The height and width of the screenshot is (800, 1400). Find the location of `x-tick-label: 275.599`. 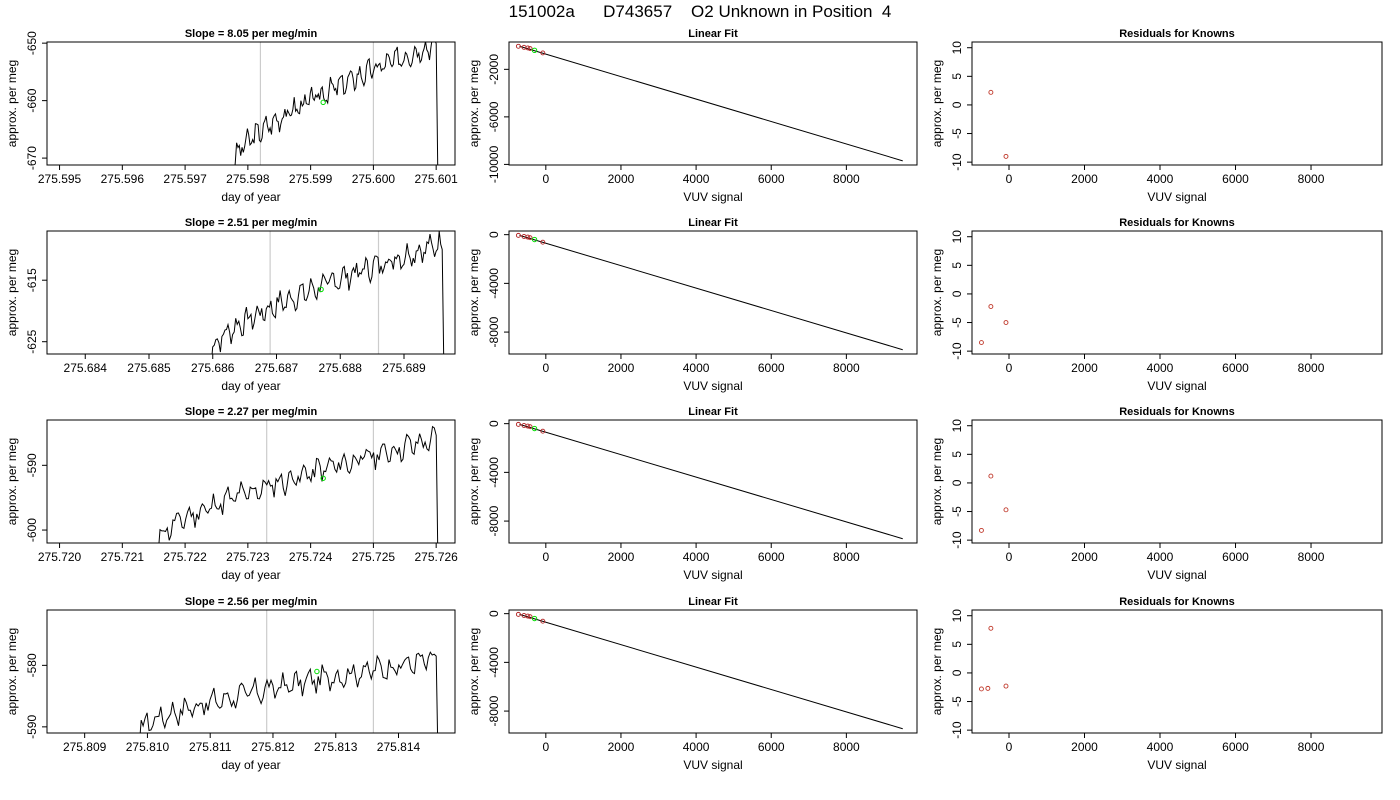

x-tick-label: 275.599 is located at coordinates (311, 179).